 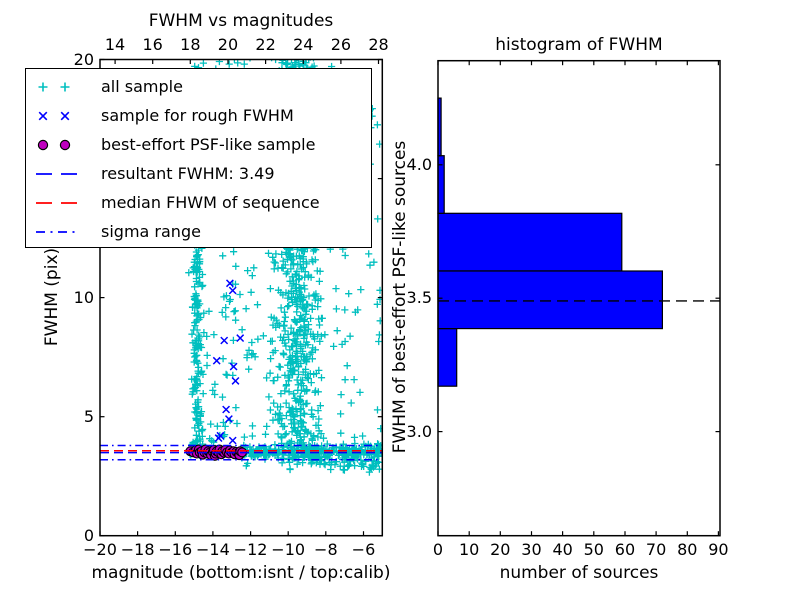 I want to click on blue-dashed-line-icon, so click(x=62, y=174).